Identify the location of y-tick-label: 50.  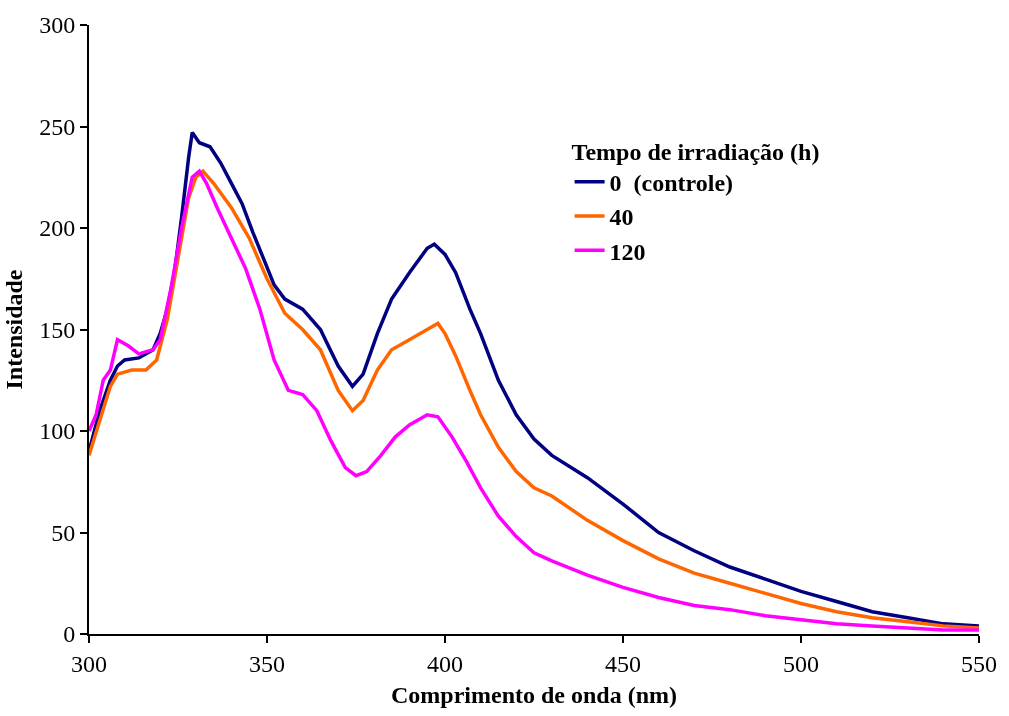
(63, 532).